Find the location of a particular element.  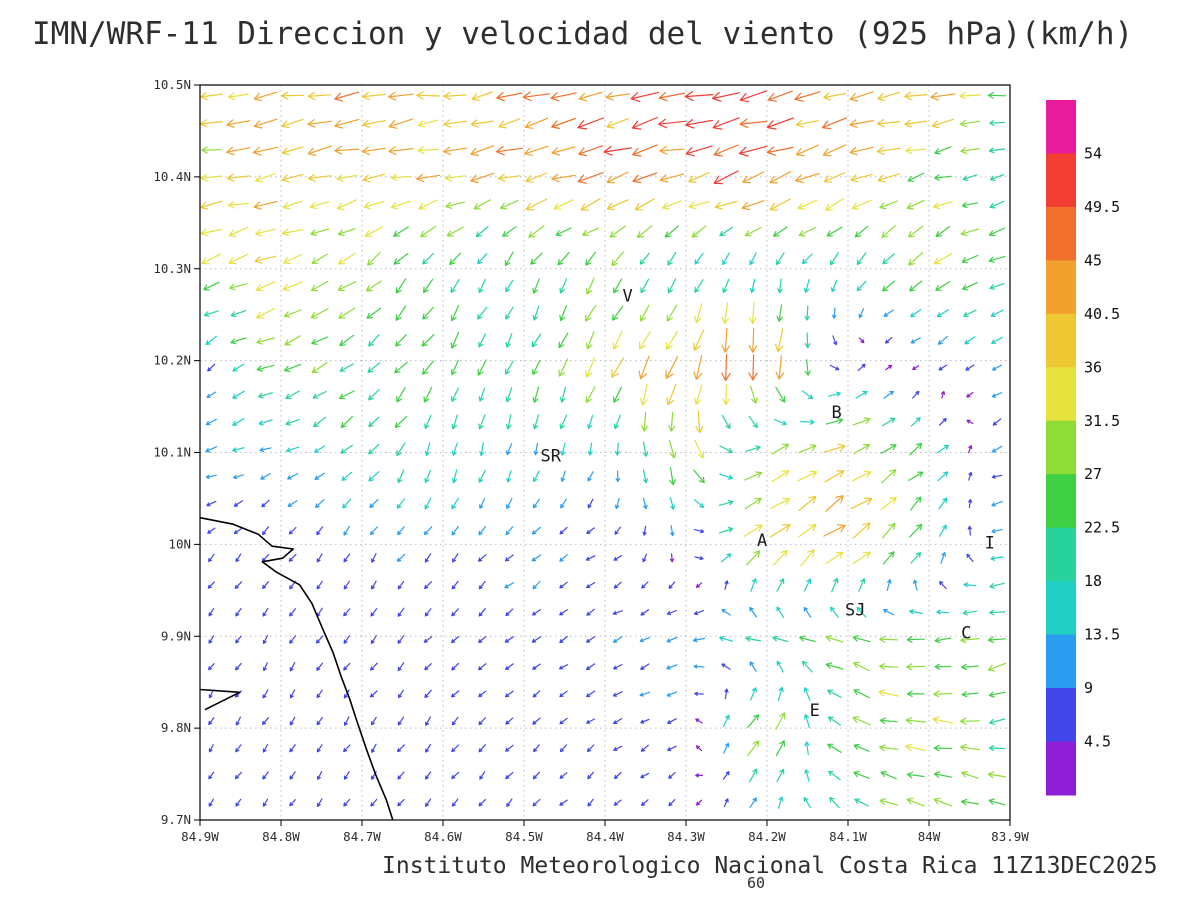

x-tick-label: 84.6W is located at coordinates (443, 836).